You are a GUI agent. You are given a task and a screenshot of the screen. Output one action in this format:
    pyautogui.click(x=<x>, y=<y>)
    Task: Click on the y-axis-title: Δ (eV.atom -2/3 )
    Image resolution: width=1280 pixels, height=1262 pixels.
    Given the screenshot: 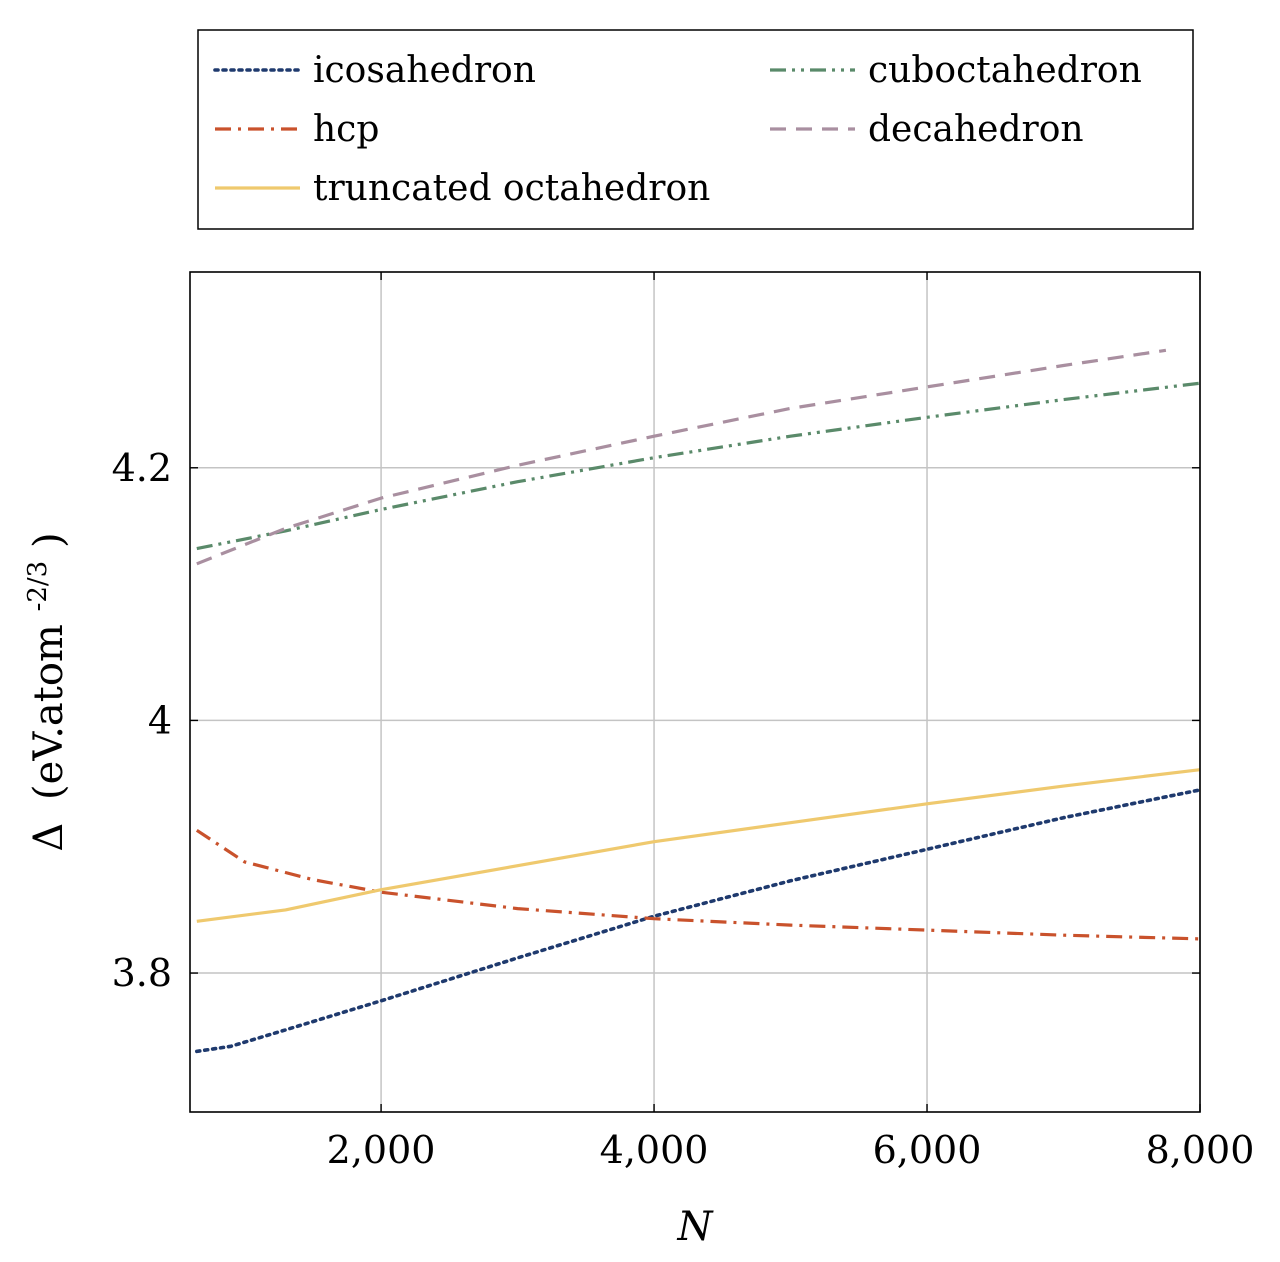 What is the action you would take?
    pyautogui.click(x=41, y=691)
    